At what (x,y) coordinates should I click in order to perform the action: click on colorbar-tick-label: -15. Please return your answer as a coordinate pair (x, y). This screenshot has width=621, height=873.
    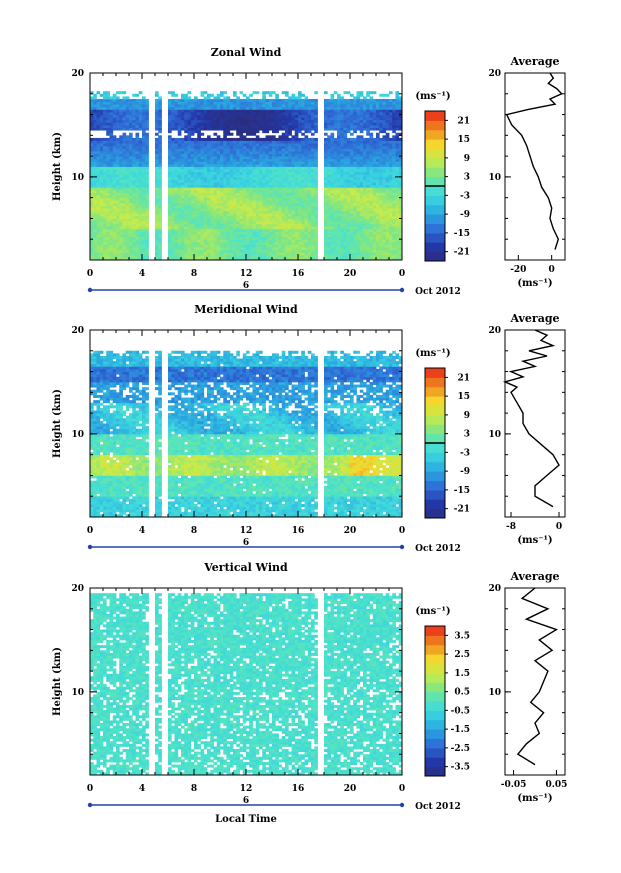
    Looking at the image, I should click on (462, 234).